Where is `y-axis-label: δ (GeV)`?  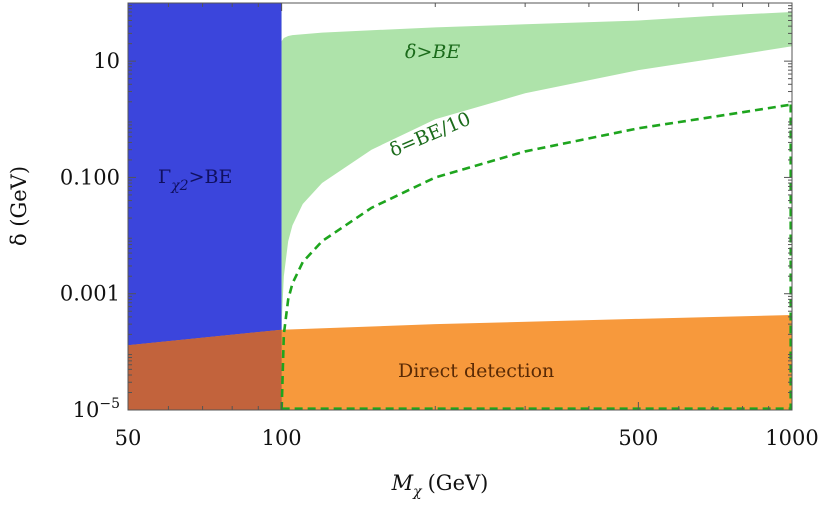 y-axis-label: δ (GeV) is located at coordinates (19, 206).